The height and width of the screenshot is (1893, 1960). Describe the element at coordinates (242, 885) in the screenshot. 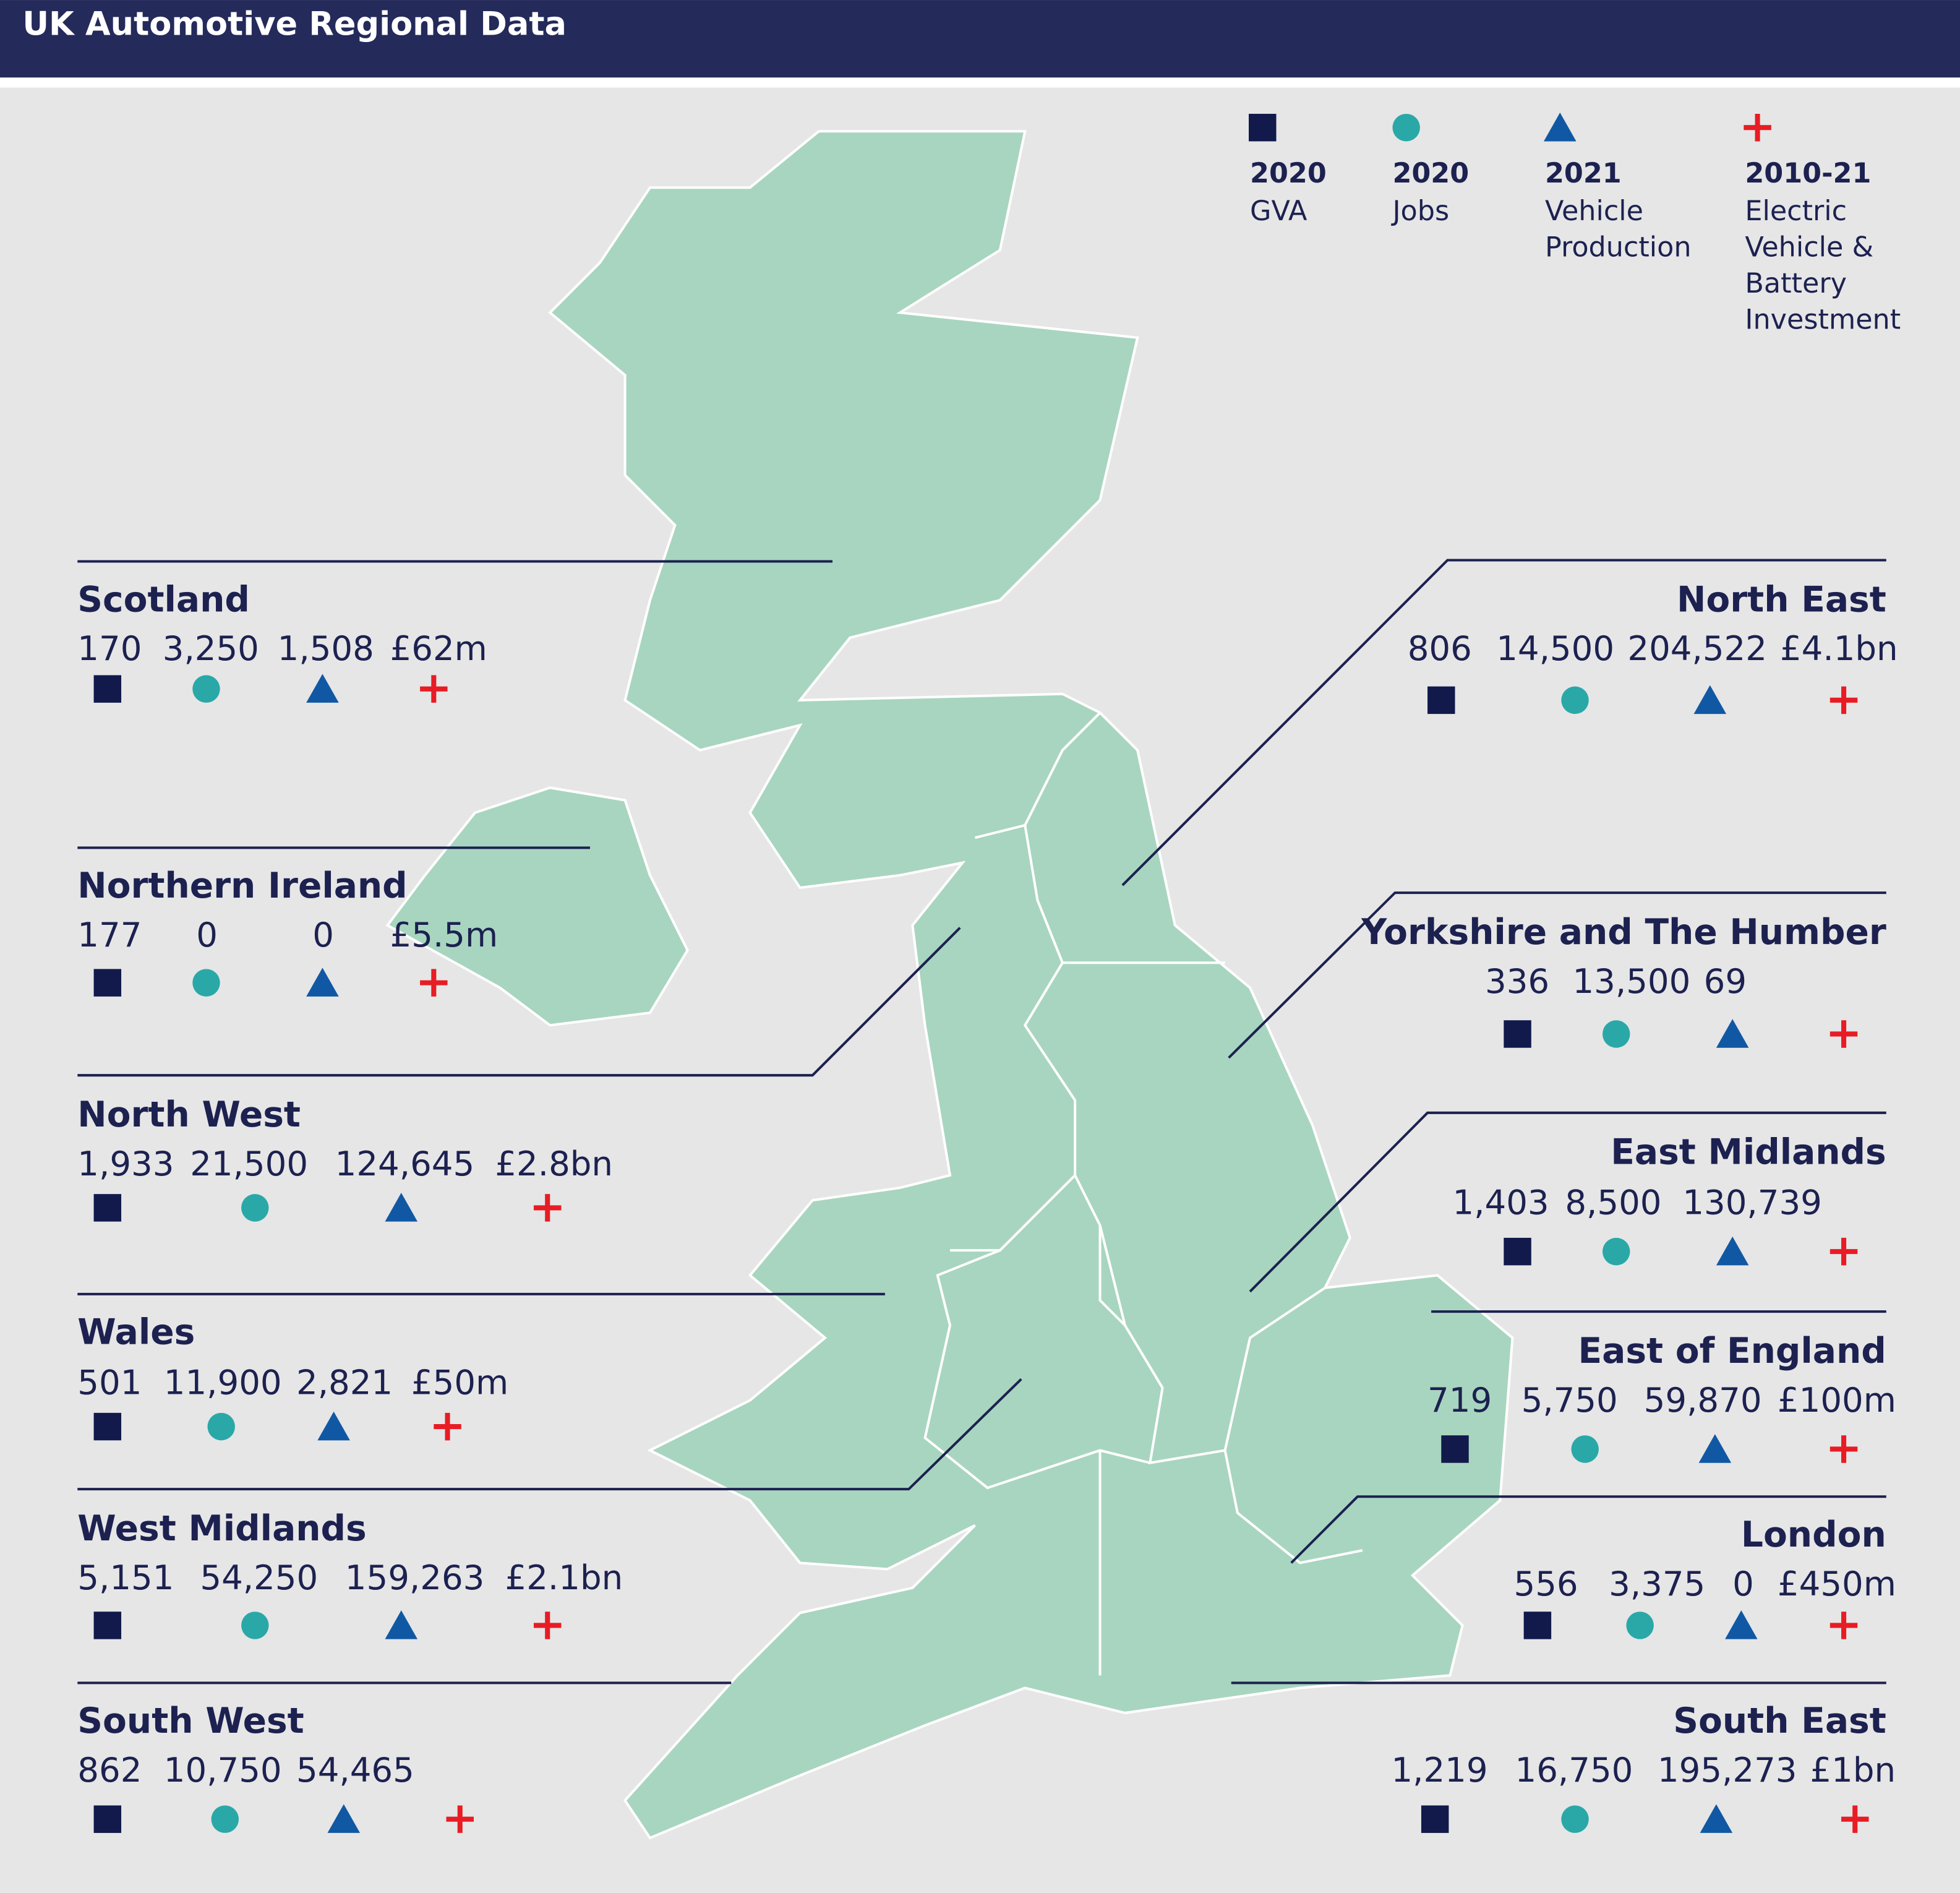

I see `region-name: Northern Ireland` at that location.